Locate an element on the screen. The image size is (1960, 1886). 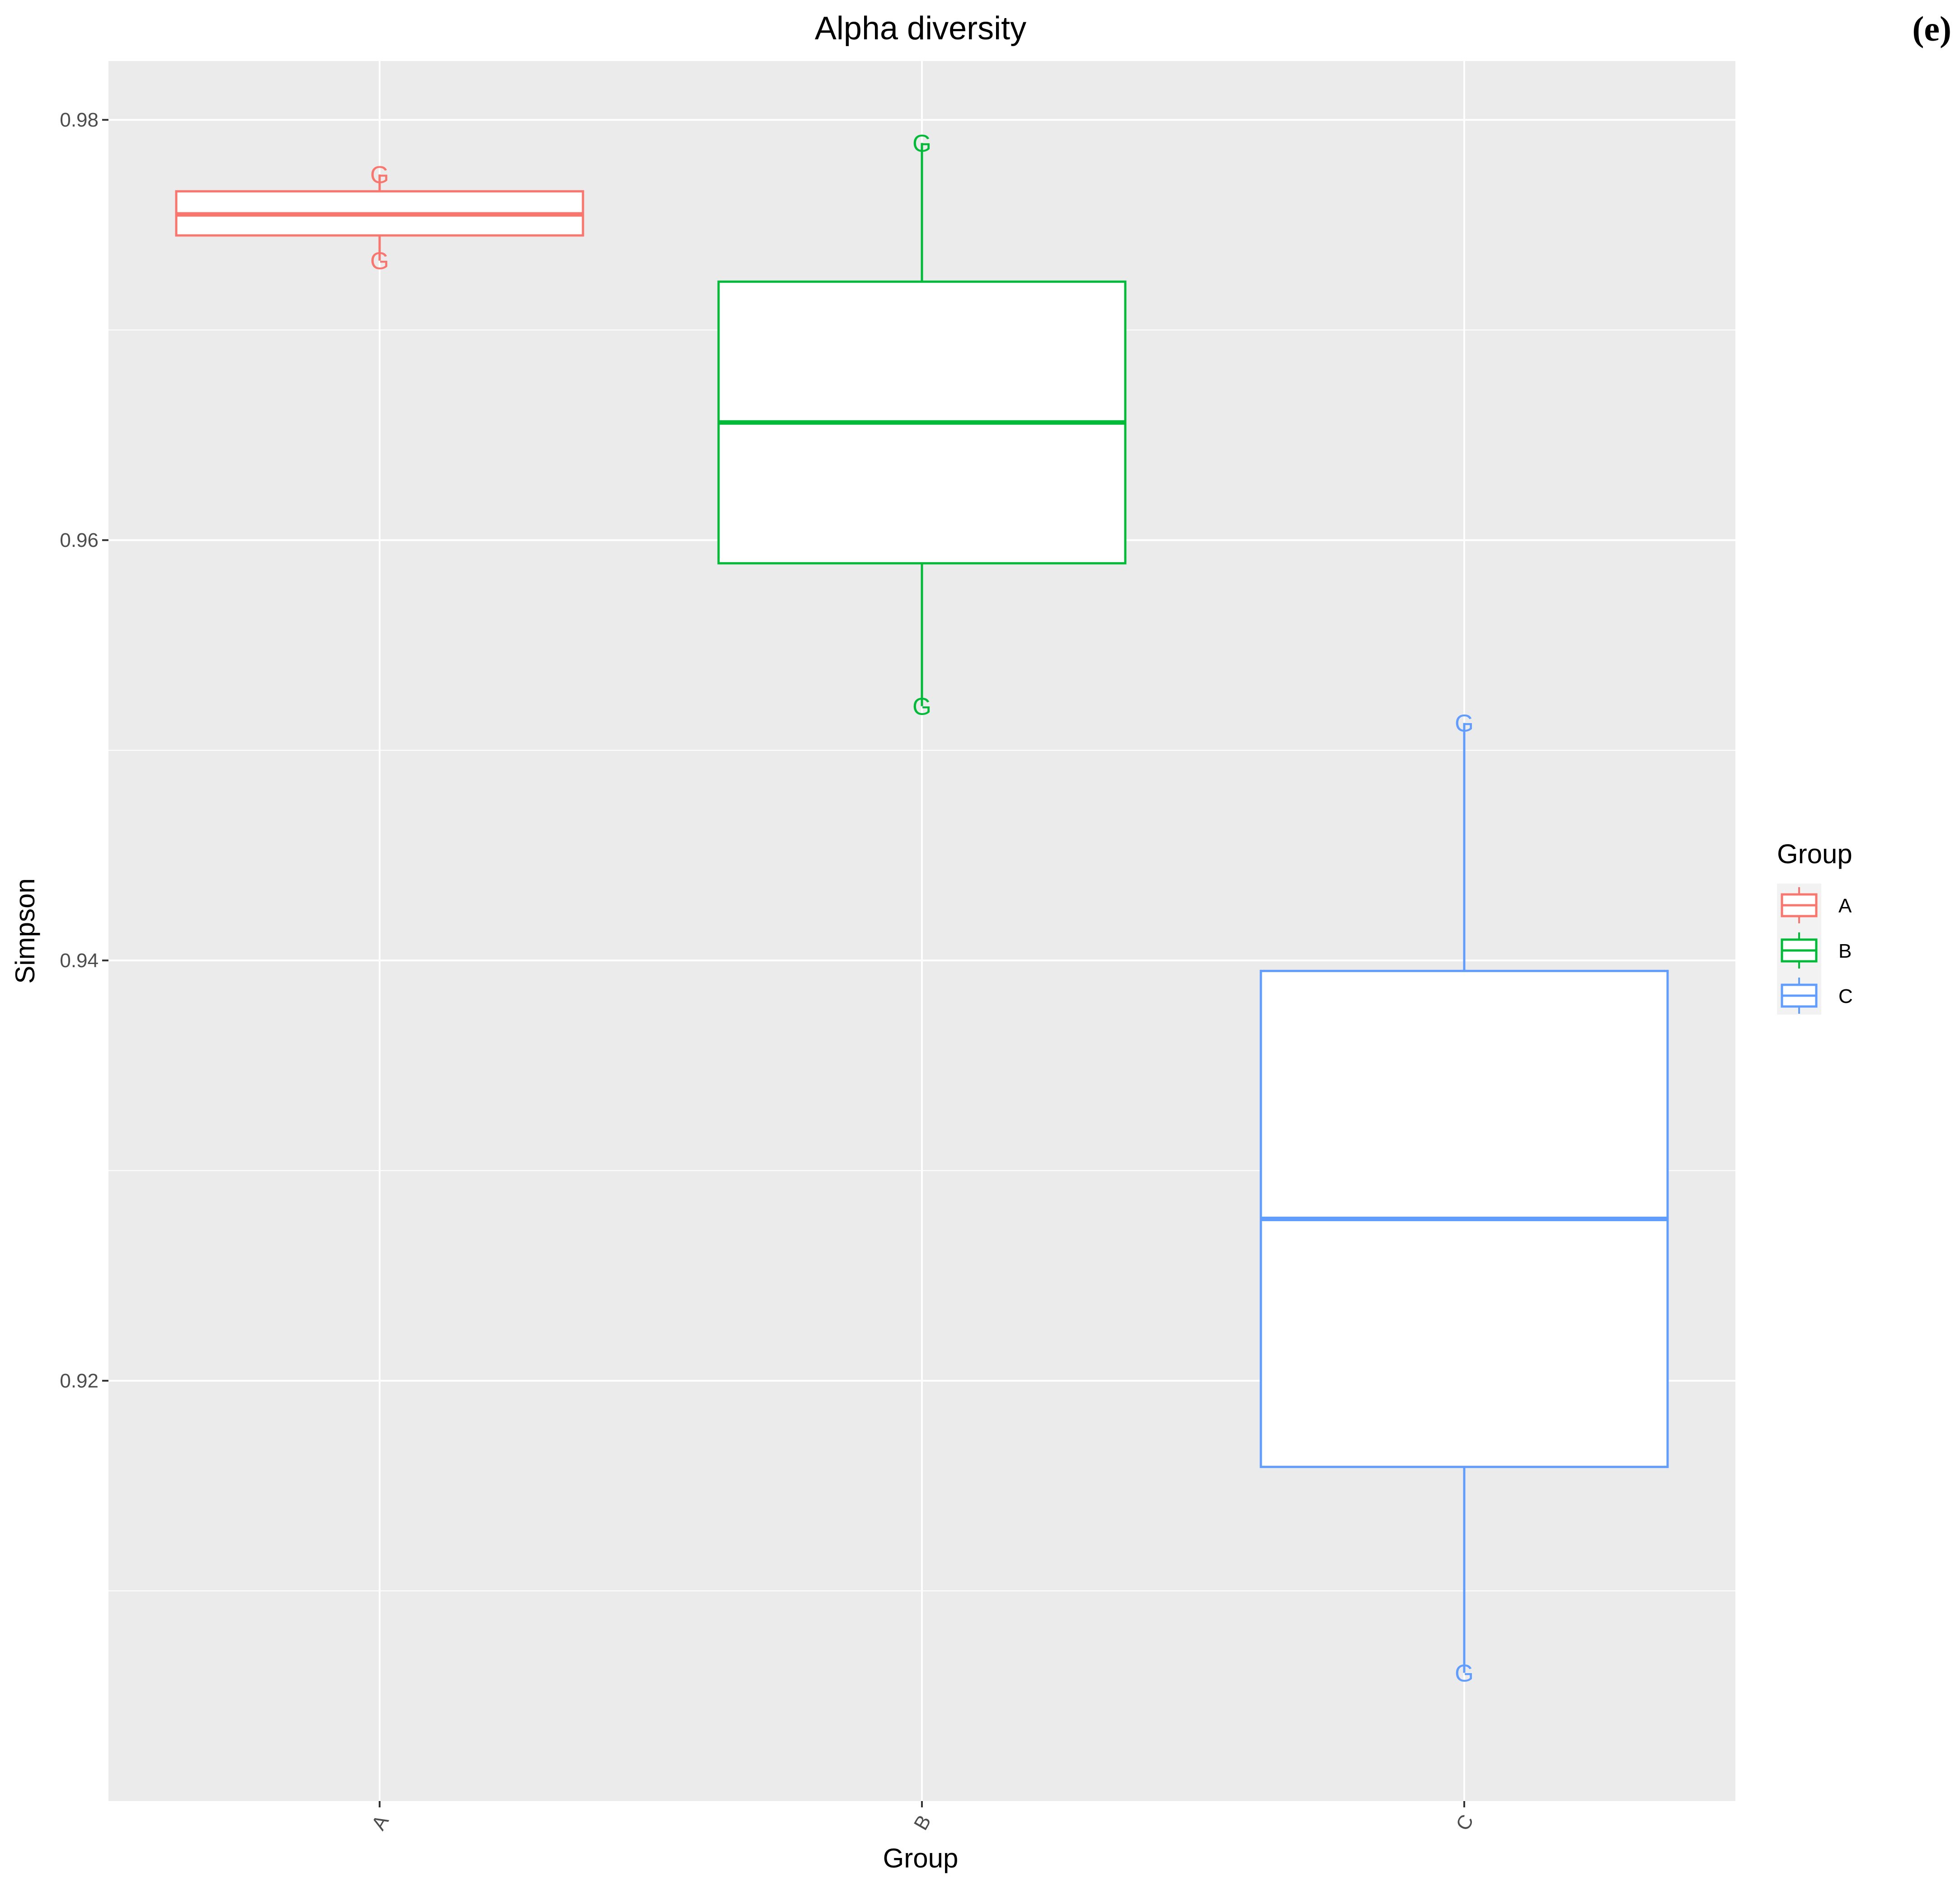
x-tick-label: C is located at coordinates (1465, 1822).